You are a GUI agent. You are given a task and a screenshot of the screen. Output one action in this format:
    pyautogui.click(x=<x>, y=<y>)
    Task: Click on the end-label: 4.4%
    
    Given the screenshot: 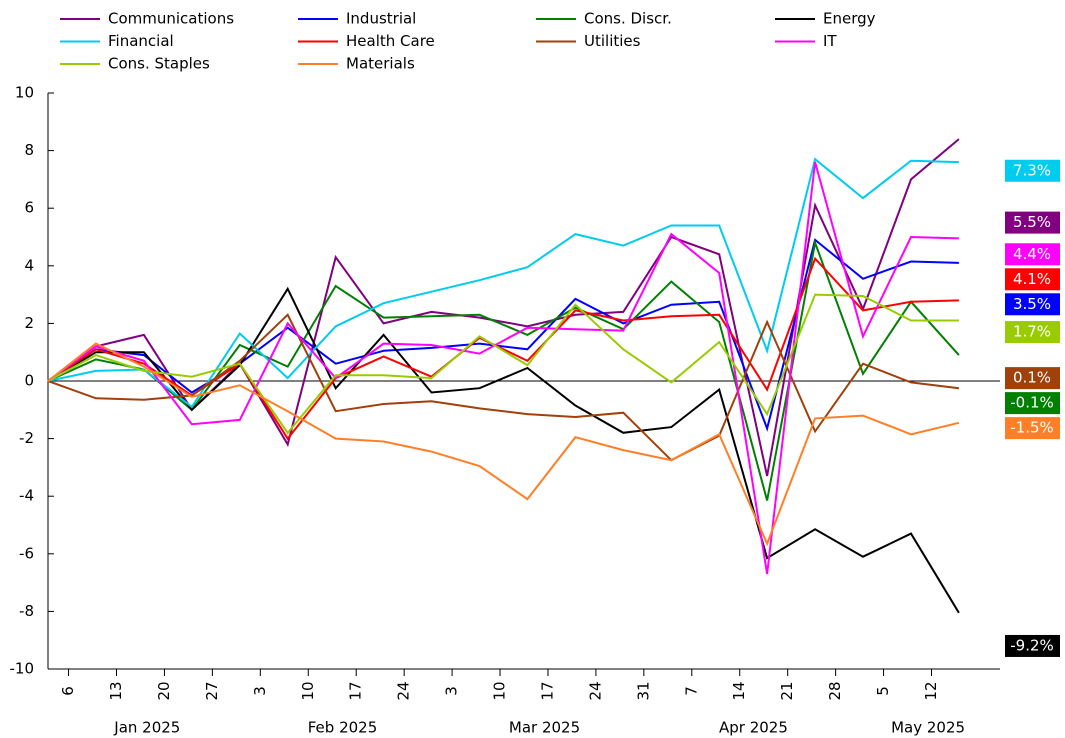 What is the action you would take?
    pyautogui.click(x=1032, y=254)
    